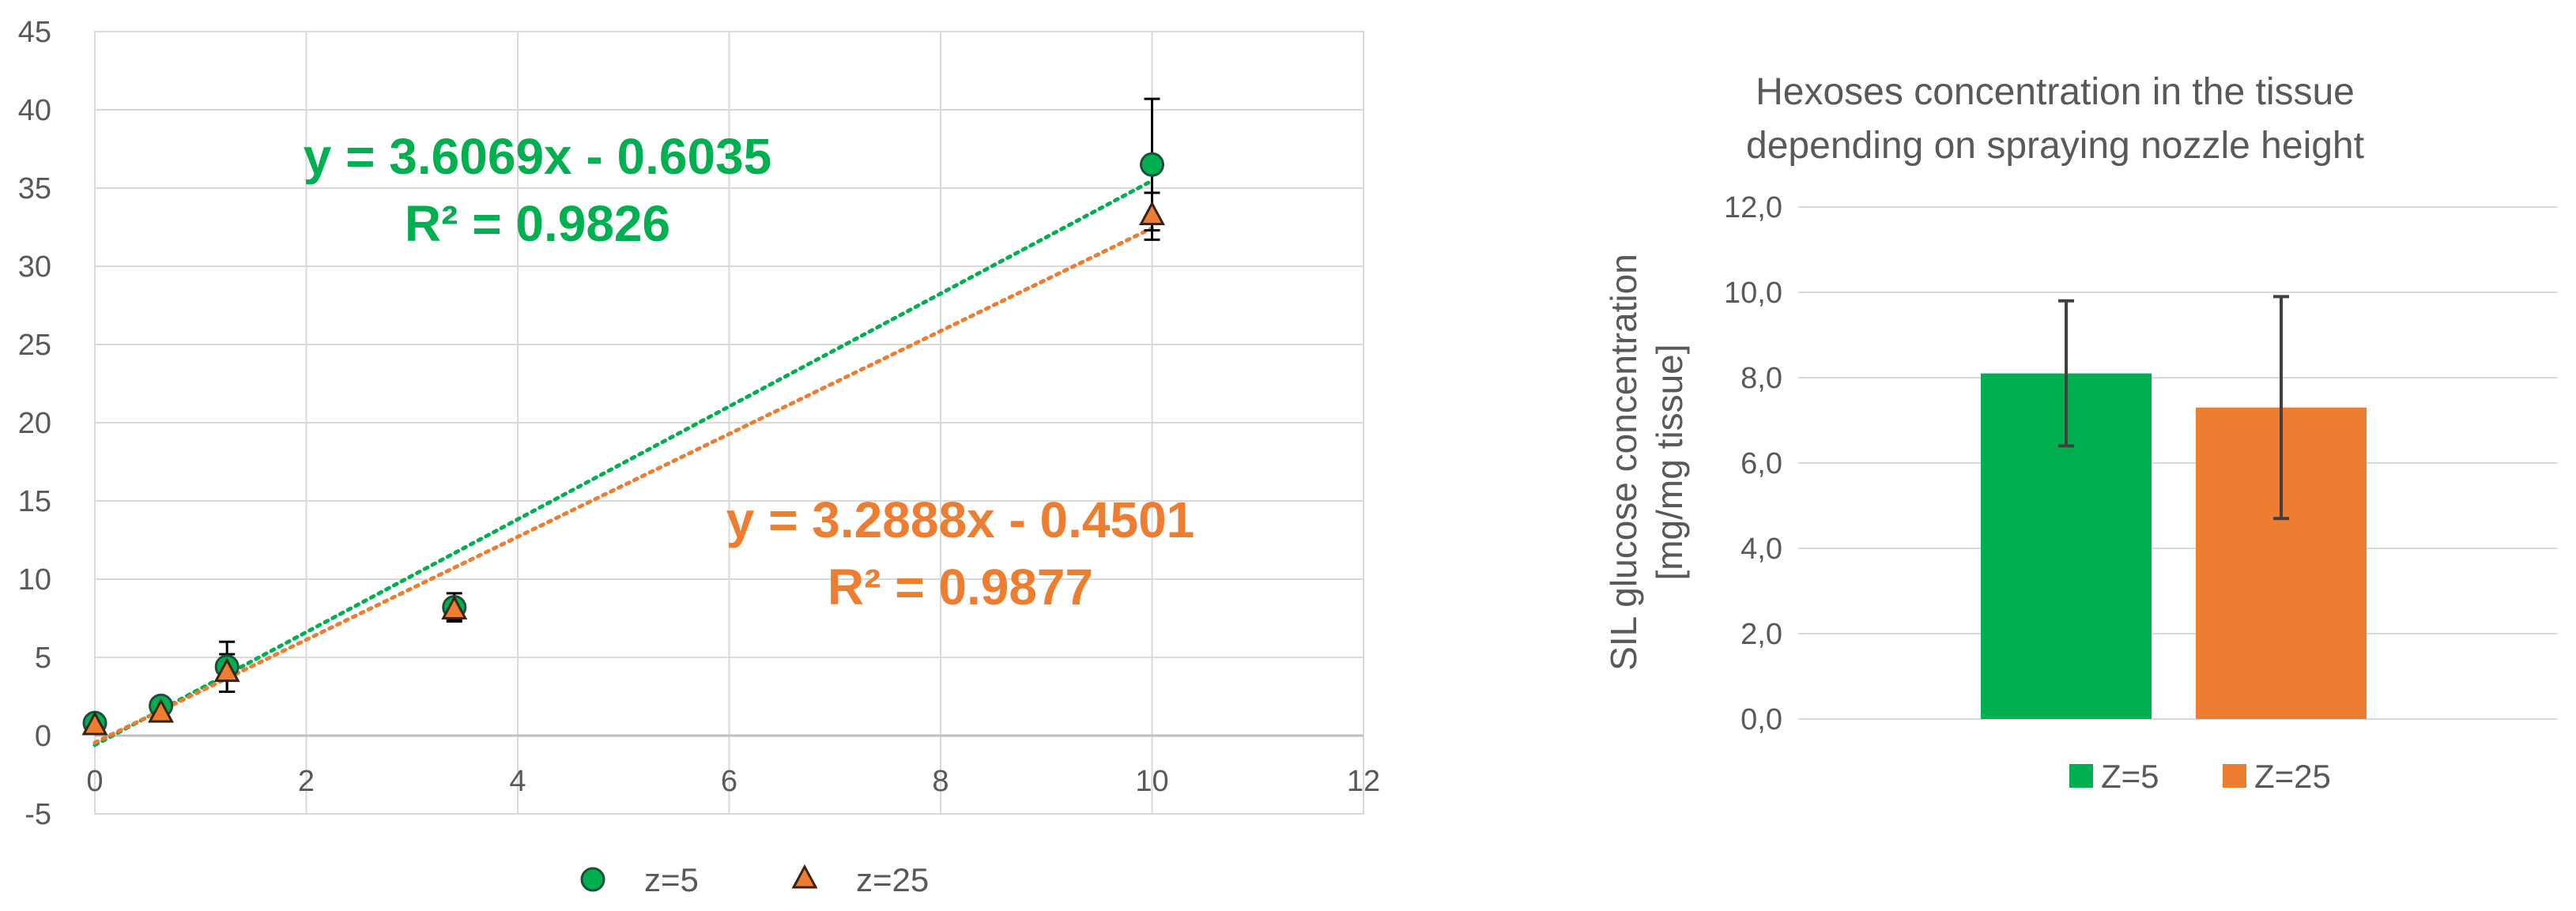 Image resolution: width=2576 pixels, height=911 pixels. I want to click on legend-marker-z=25, so click(804, 877).